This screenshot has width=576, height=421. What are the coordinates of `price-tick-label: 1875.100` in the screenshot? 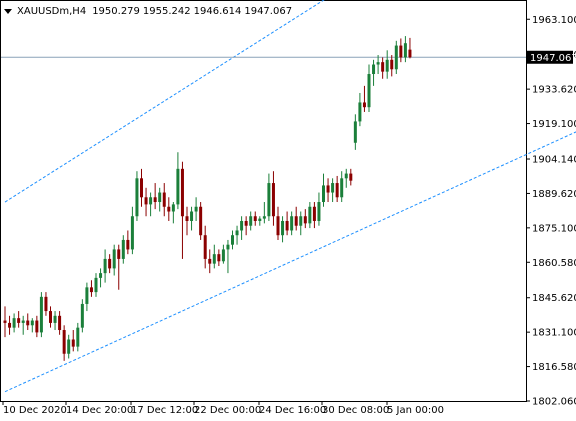 It's located at (554, 228).